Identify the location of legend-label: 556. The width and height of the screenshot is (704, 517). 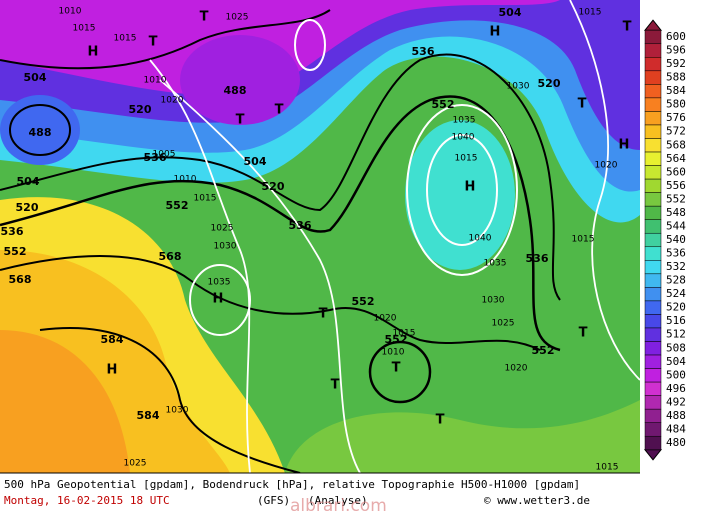
(676, 185).